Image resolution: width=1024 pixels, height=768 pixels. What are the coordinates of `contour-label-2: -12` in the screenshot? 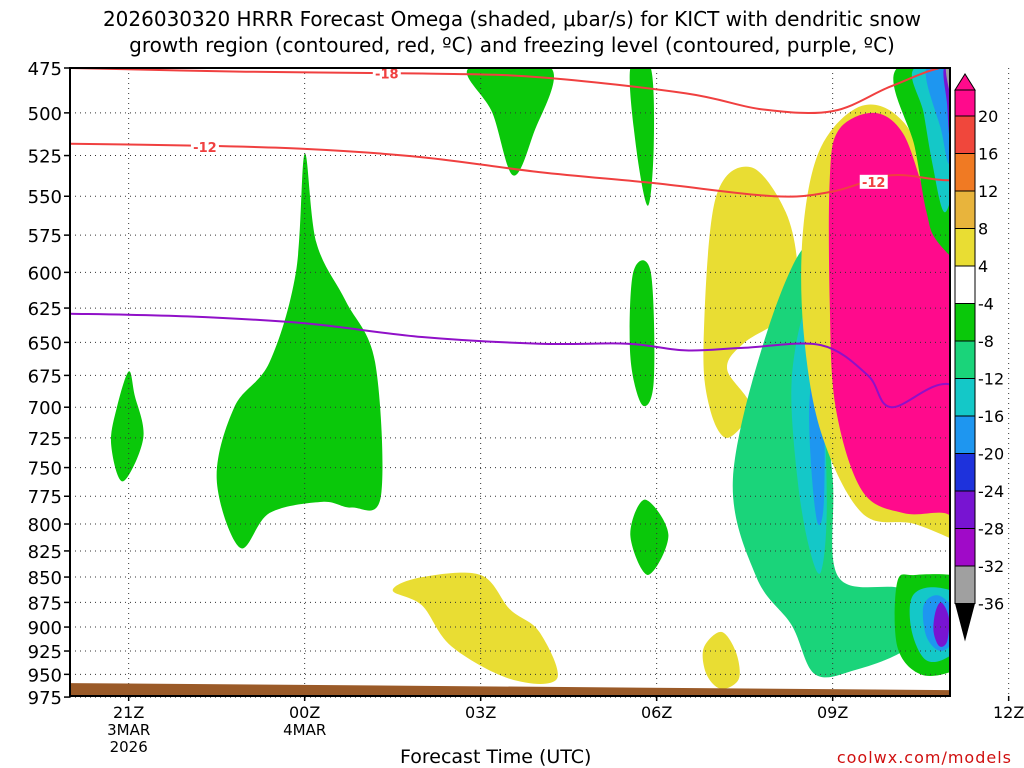 It's located at (205, 148).